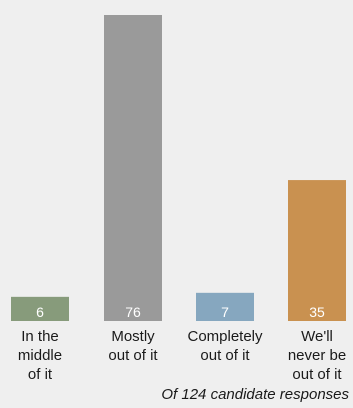 Image resolution: width=353 pixels, height=408 pixels. Describe the element at coordinates (317, 336) in the screenshot. I see `category-label-3-0: We'll` at that location.